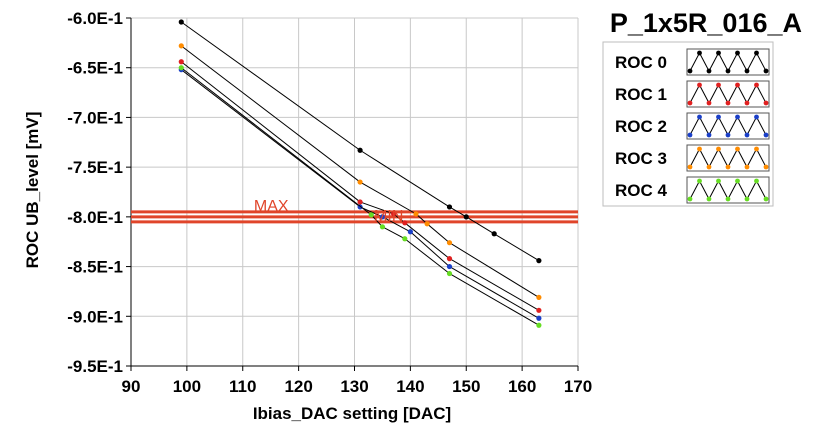 This screenshot has width=824, height=430. What do you see at coordinates (578, 386) in the screenshot?
I see `x-tick-label: 170` at bounding box center [578, 386].